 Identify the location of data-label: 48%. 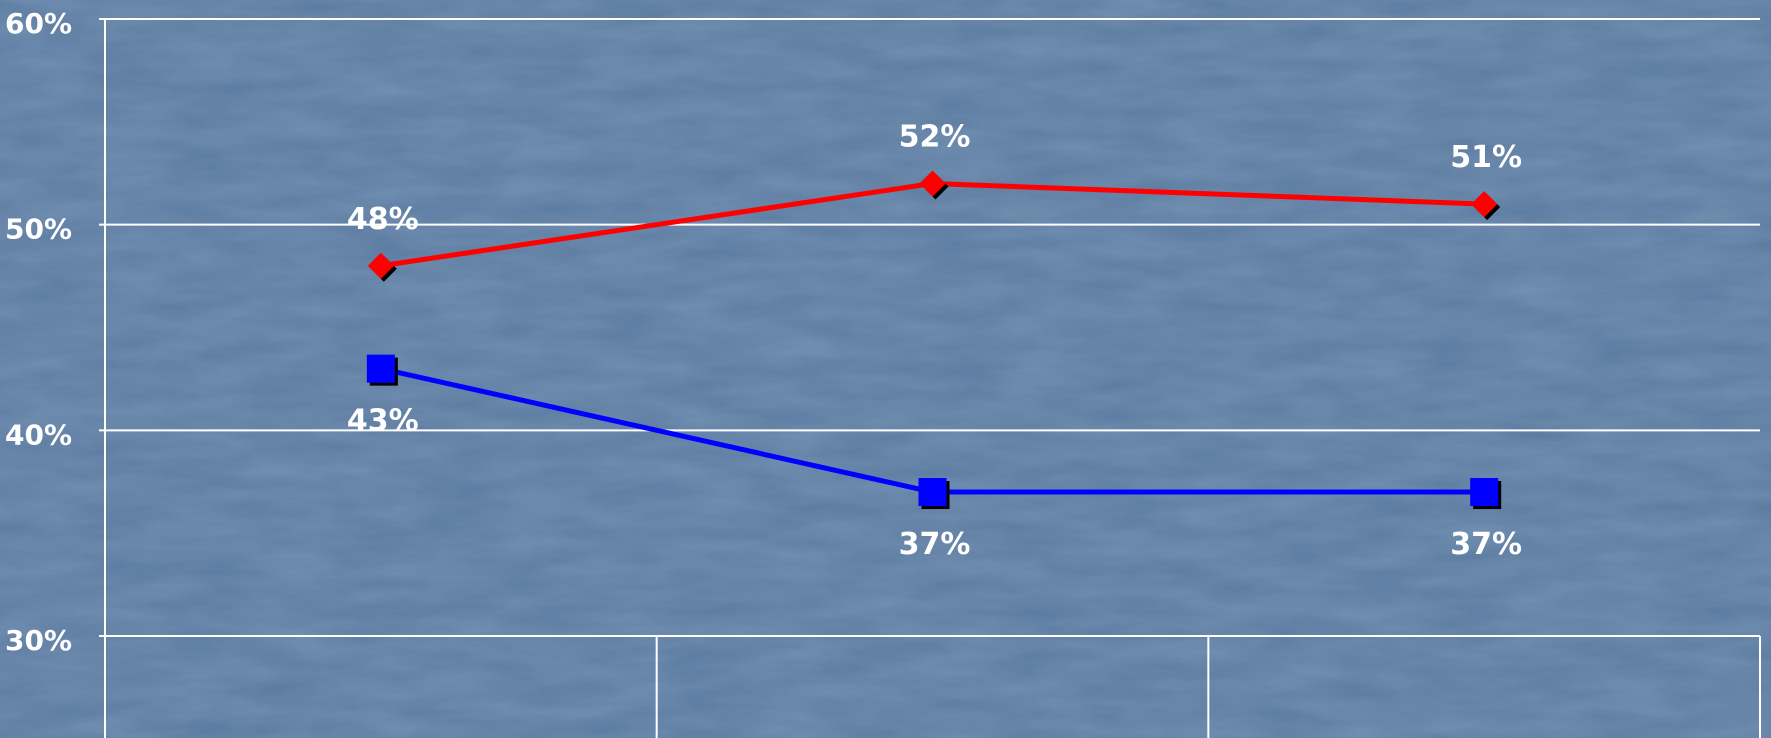
(383, 219).